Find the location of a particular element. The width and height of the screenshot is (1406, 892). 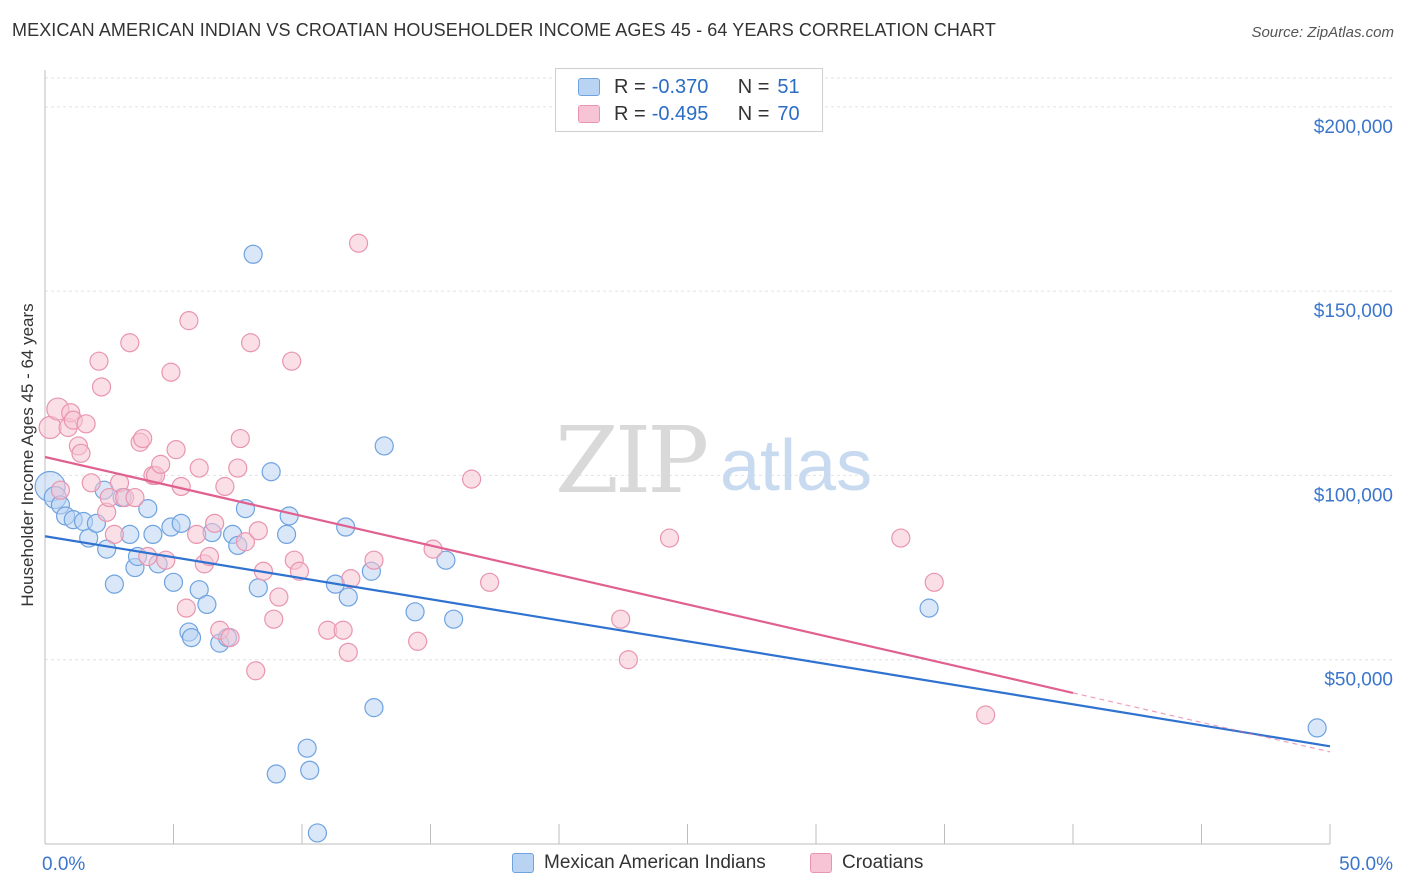

y-tick-label: $50,000 is located at coordinates (1358, 680).